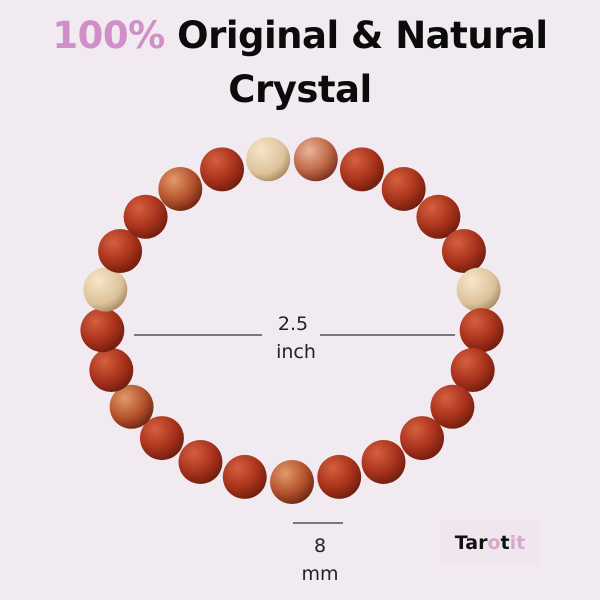 The height and width of the screenshot is (600, 600). I want to click on headline-accent: 100%, so click(108, 35).